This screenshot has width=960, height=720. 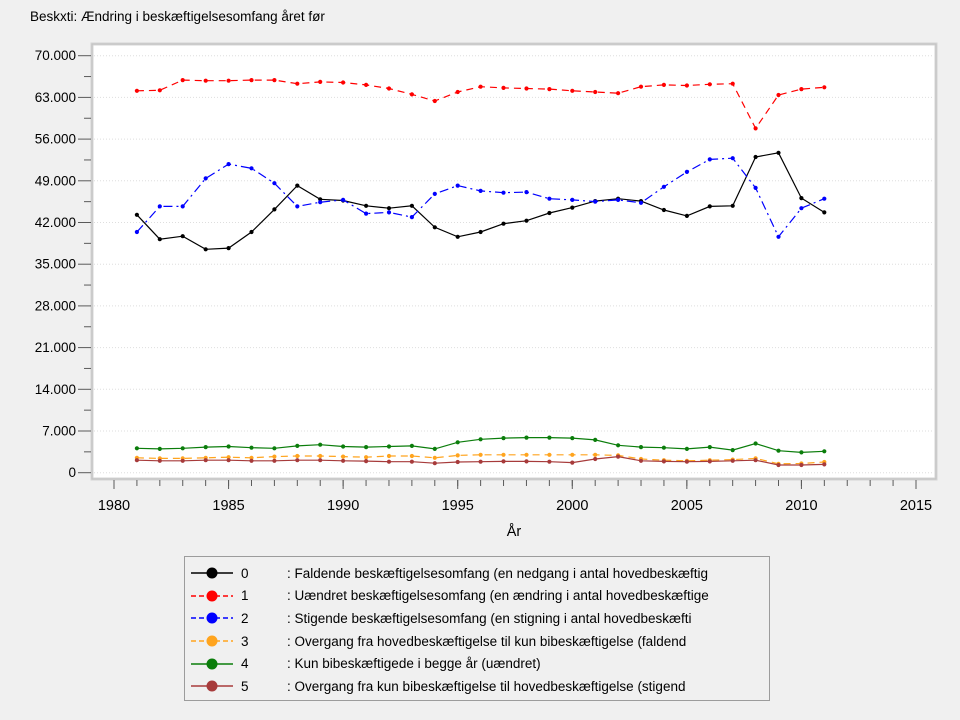 I want to click on x-axis-tick-label: 2010, so click(x=801, y=506).